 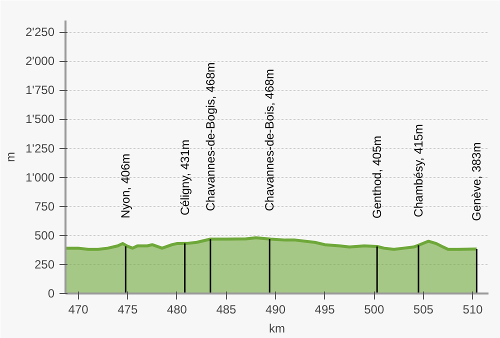 What do you see at coordinates (277, 329) in the screenshot?
I see `x-axis-title: km` at bounding box center [277, 329].